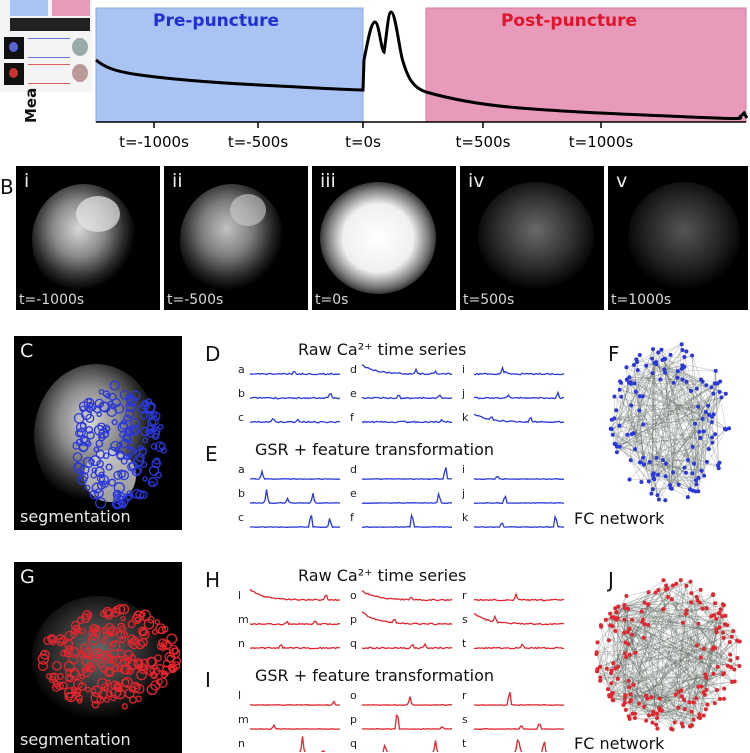 The width and height of the screenshot is (750, 753). I want to click on panel-letter-d: D, so click(213, 354).